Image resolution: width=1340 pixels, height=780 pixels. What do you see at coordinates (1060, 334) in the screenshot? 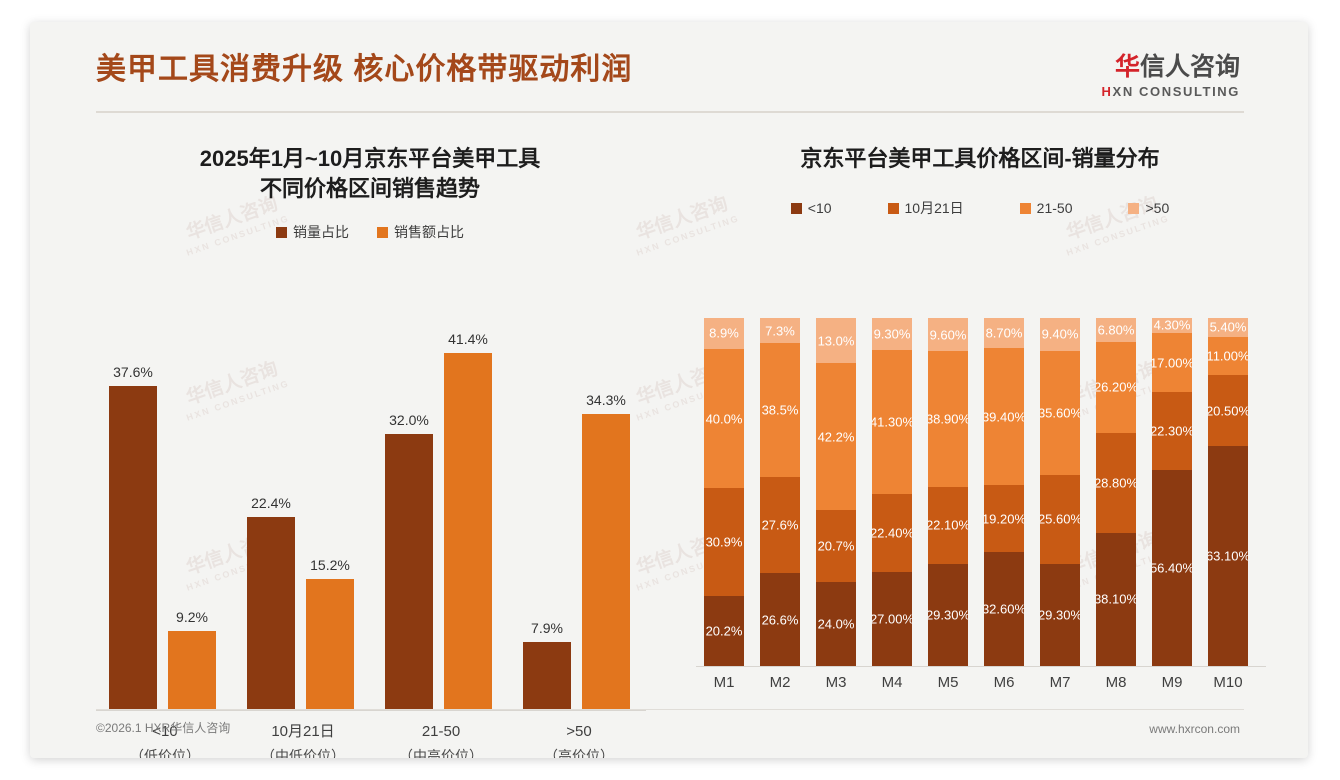
I see `stack-segment-label: 9.40%` at bounding box center [1060, 334].